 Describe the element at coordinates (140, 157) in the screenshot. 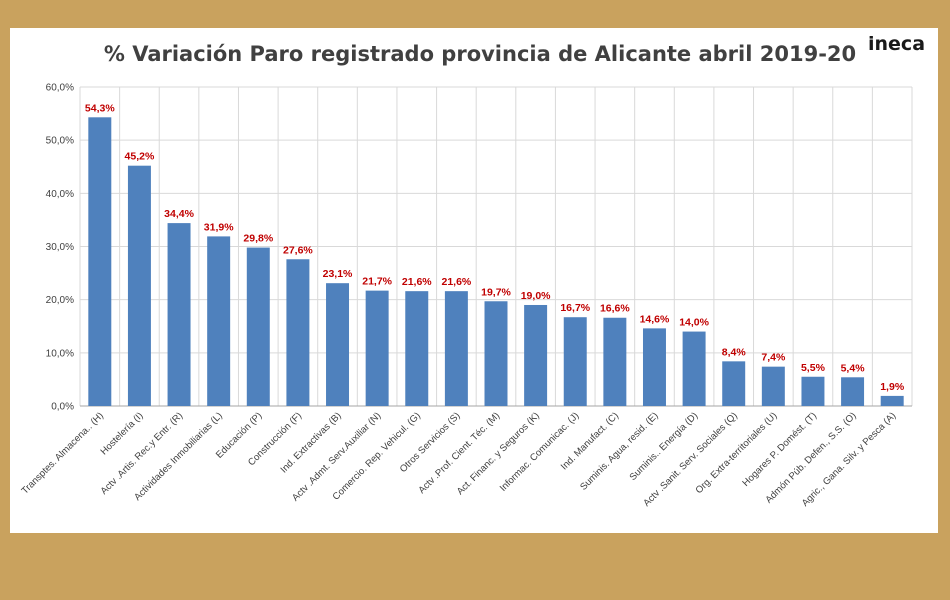

I see `data-label: 45,2%` at that location.